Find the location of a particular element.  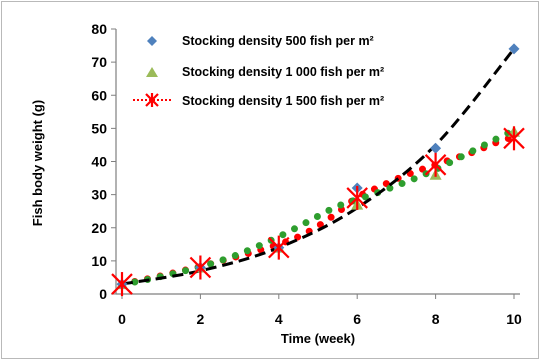

legend-item-1500: Stocking density 1 500 fish per m² is located at coordinates (258, 100).